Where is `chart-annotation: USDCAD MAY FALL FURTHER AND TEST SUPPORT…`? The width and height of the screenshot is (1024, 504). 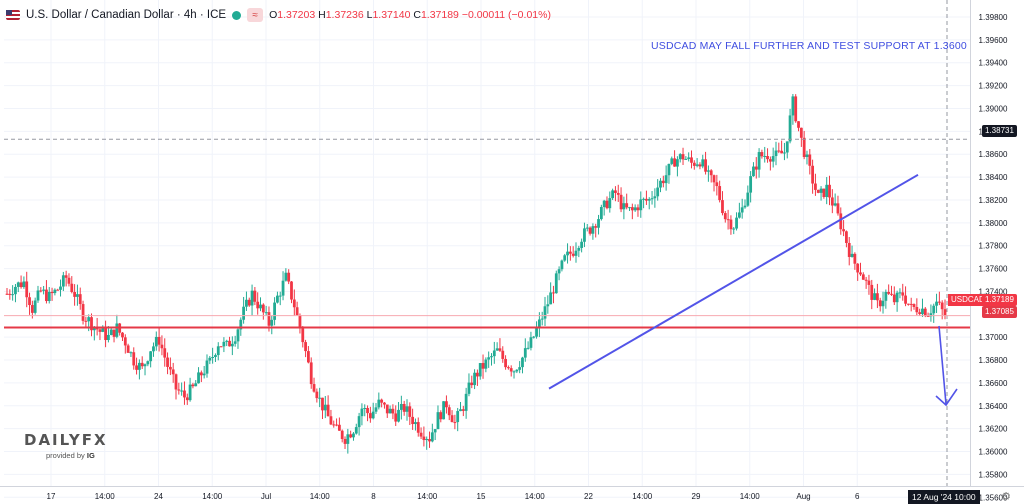 chart-annotation: USDCAD MAY FALL FURTHER AND TEST SUPPORT… is located at coordinates (809, 46).